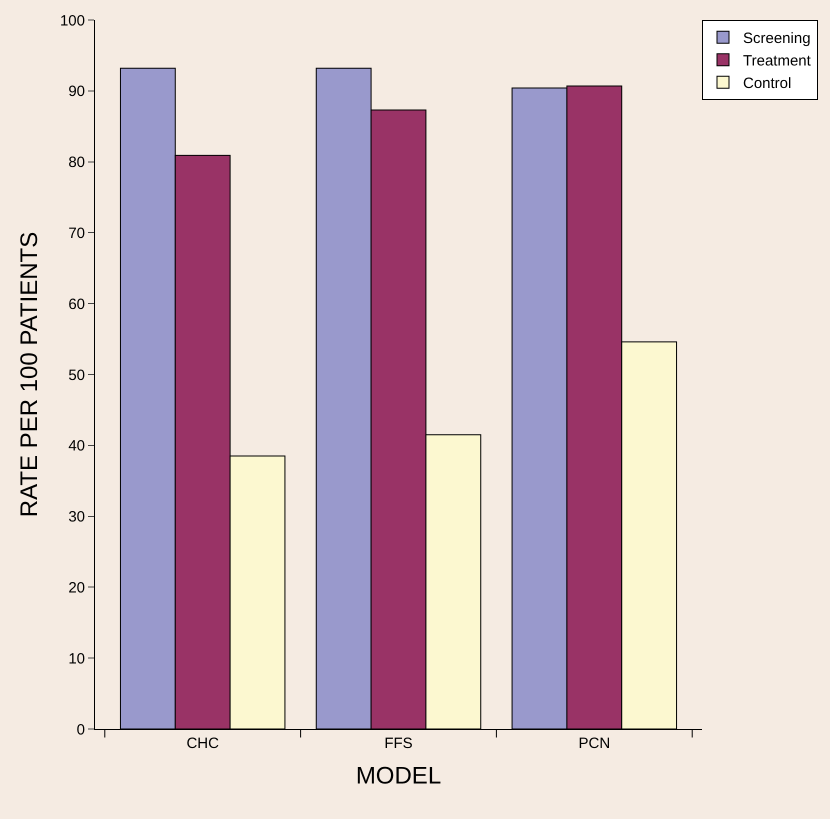 This screenshot has width=830, height=819. I want to click on y-tick-label: 40, so click(76, 446).